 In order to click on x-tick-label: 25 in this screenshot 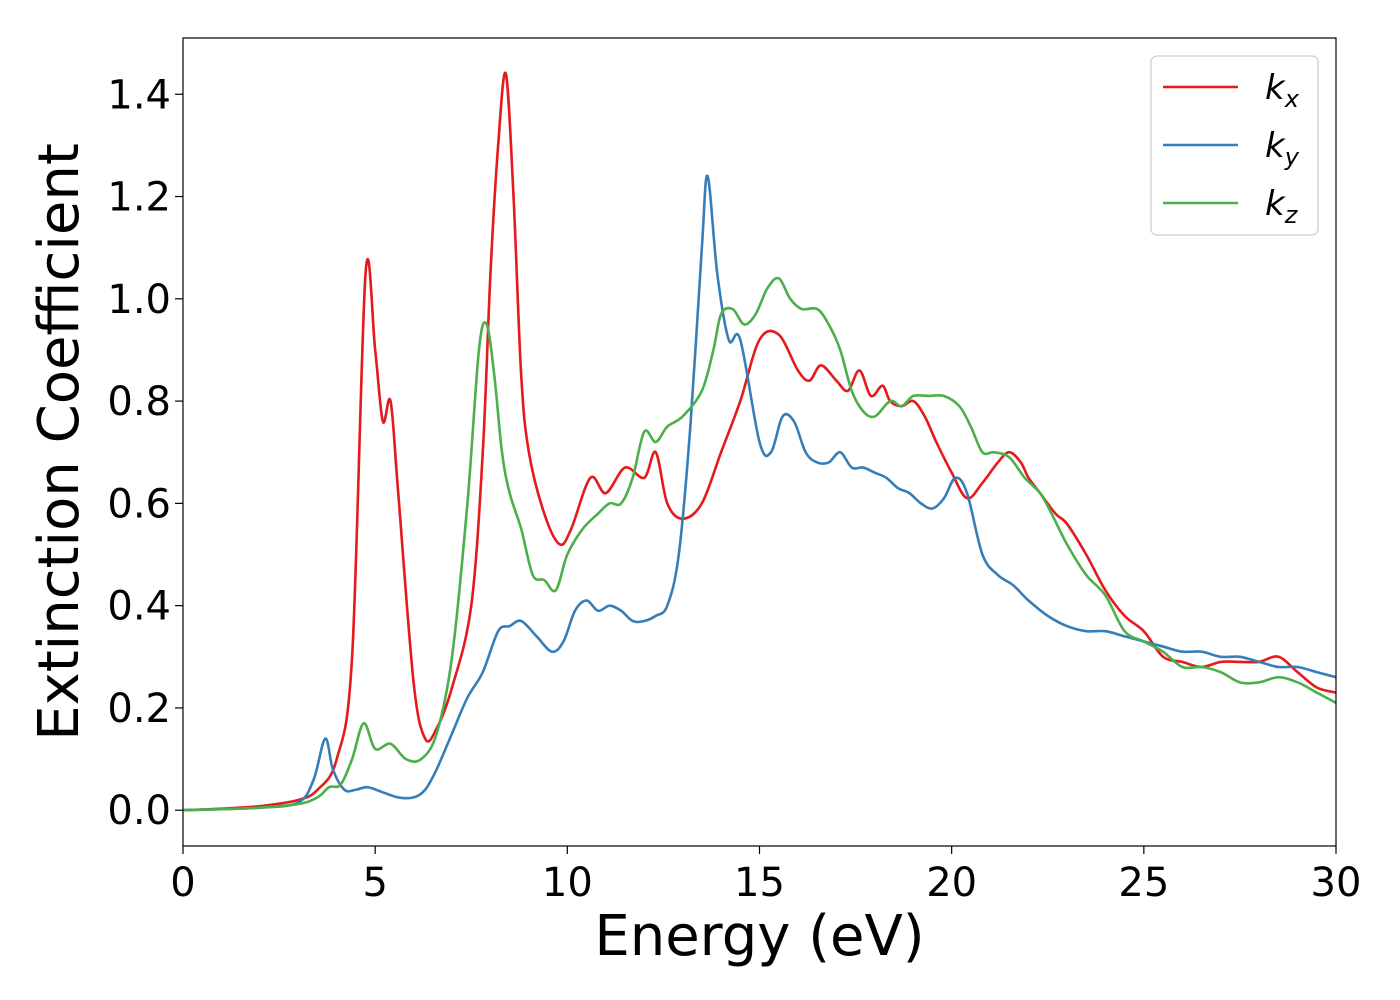, I will do `click(1143, 883)`.